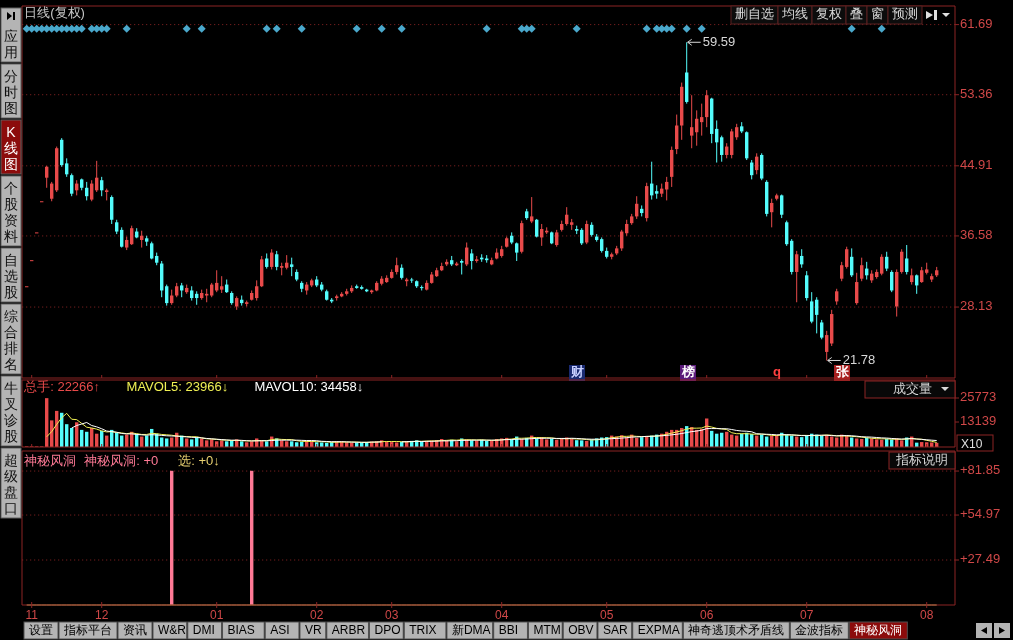 This screenshot has width=1013, height=640. I want to click on annotation: 成交量, so click(912, 389).